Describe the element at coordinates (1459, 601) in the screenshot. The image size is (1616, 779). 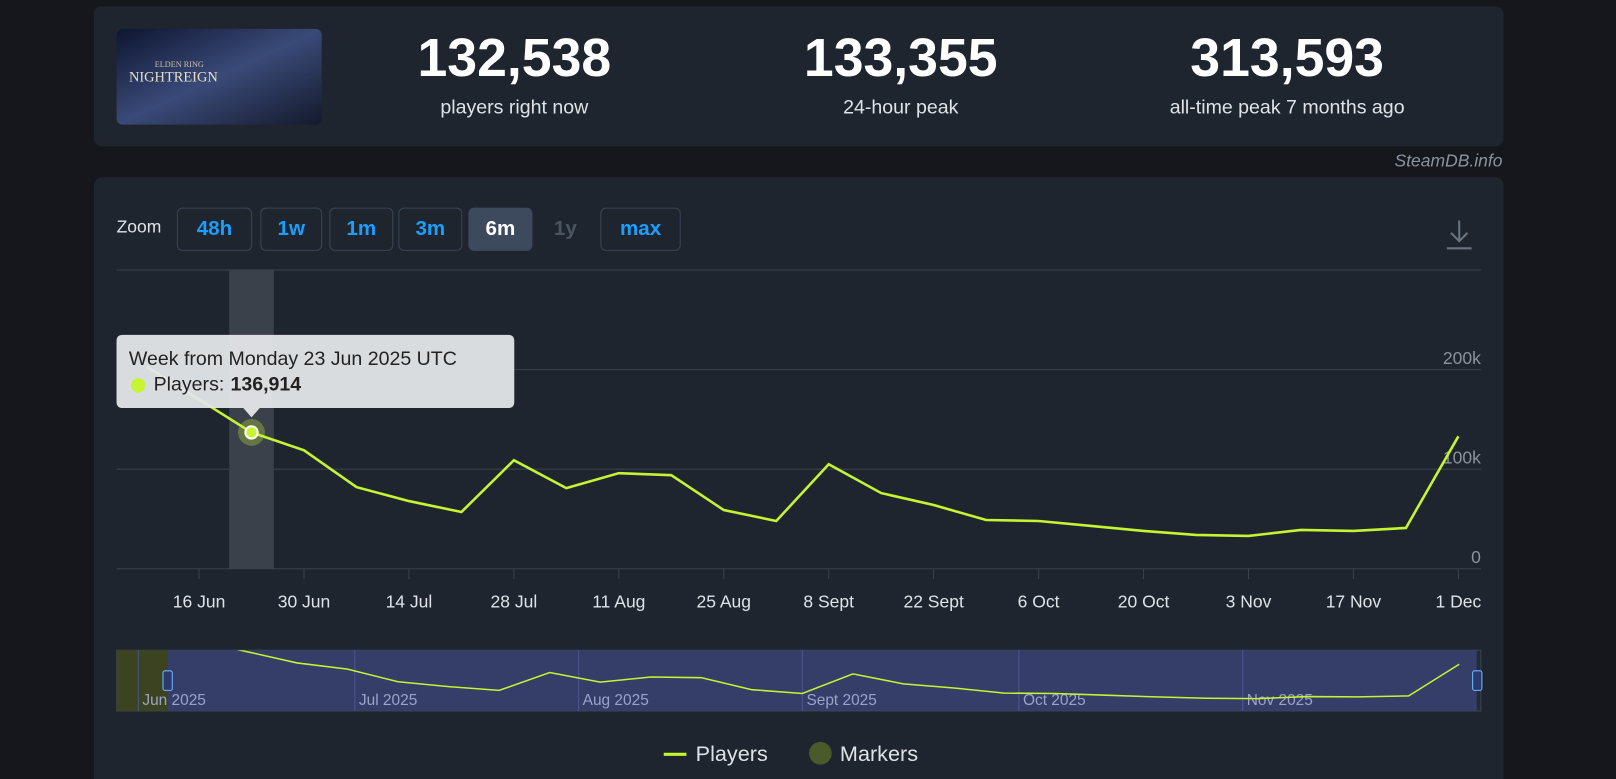
I see `x-tick-label: 1 Dec` at that location.